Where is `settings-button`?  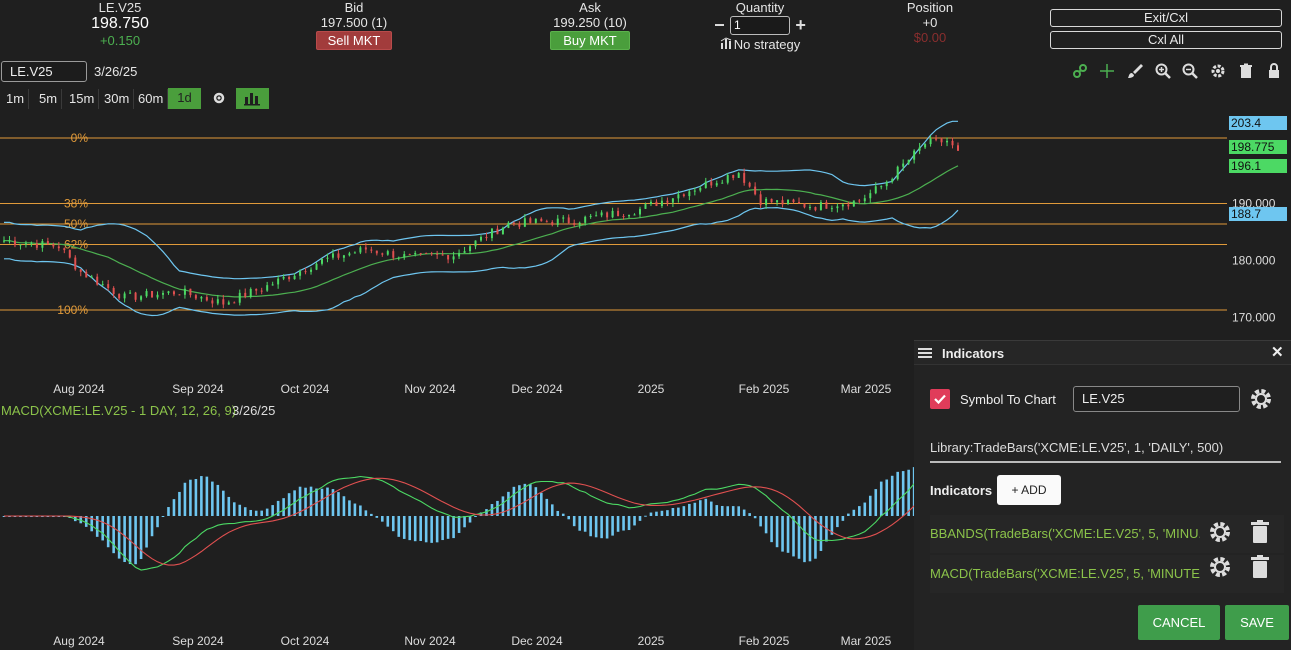 settings-button is located at coordinates (219, 98).